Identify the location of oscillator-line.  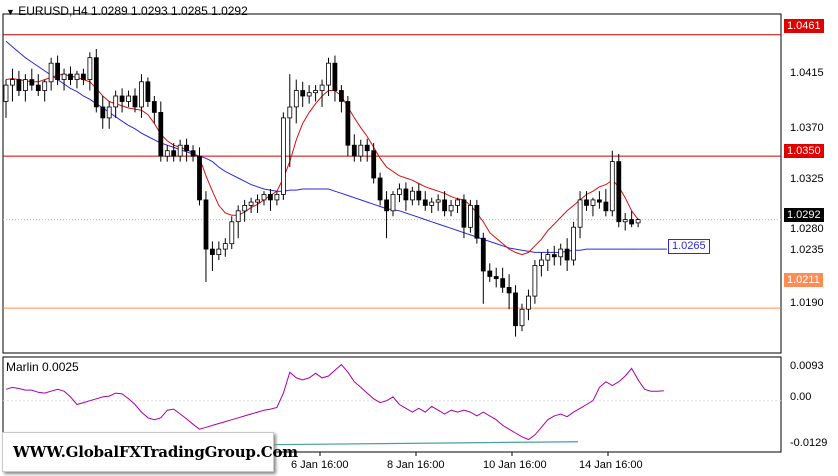
(334, 402).